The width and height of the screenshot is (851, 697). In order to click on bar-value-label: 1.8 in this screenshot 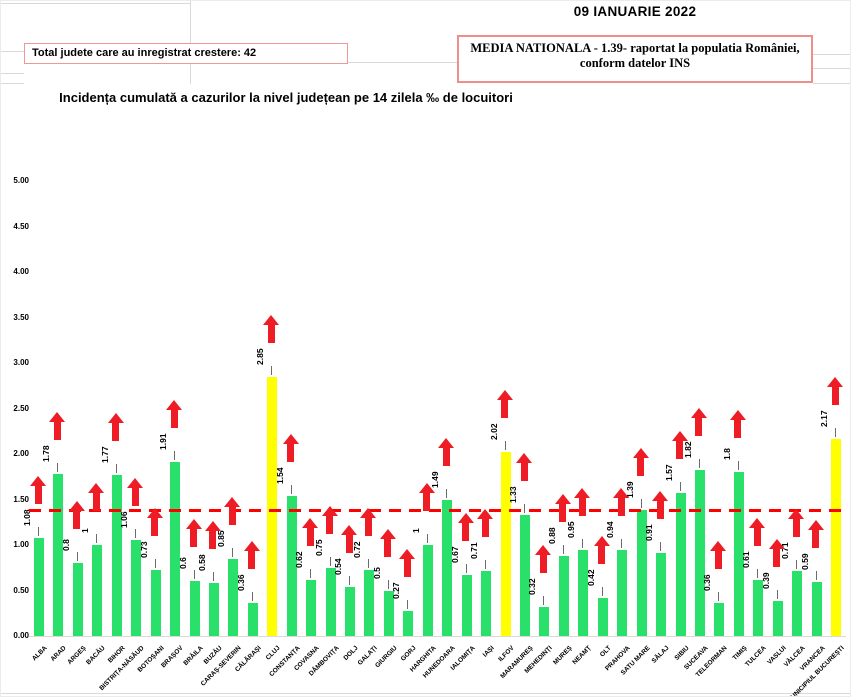, I will do `click(726, 454)`.